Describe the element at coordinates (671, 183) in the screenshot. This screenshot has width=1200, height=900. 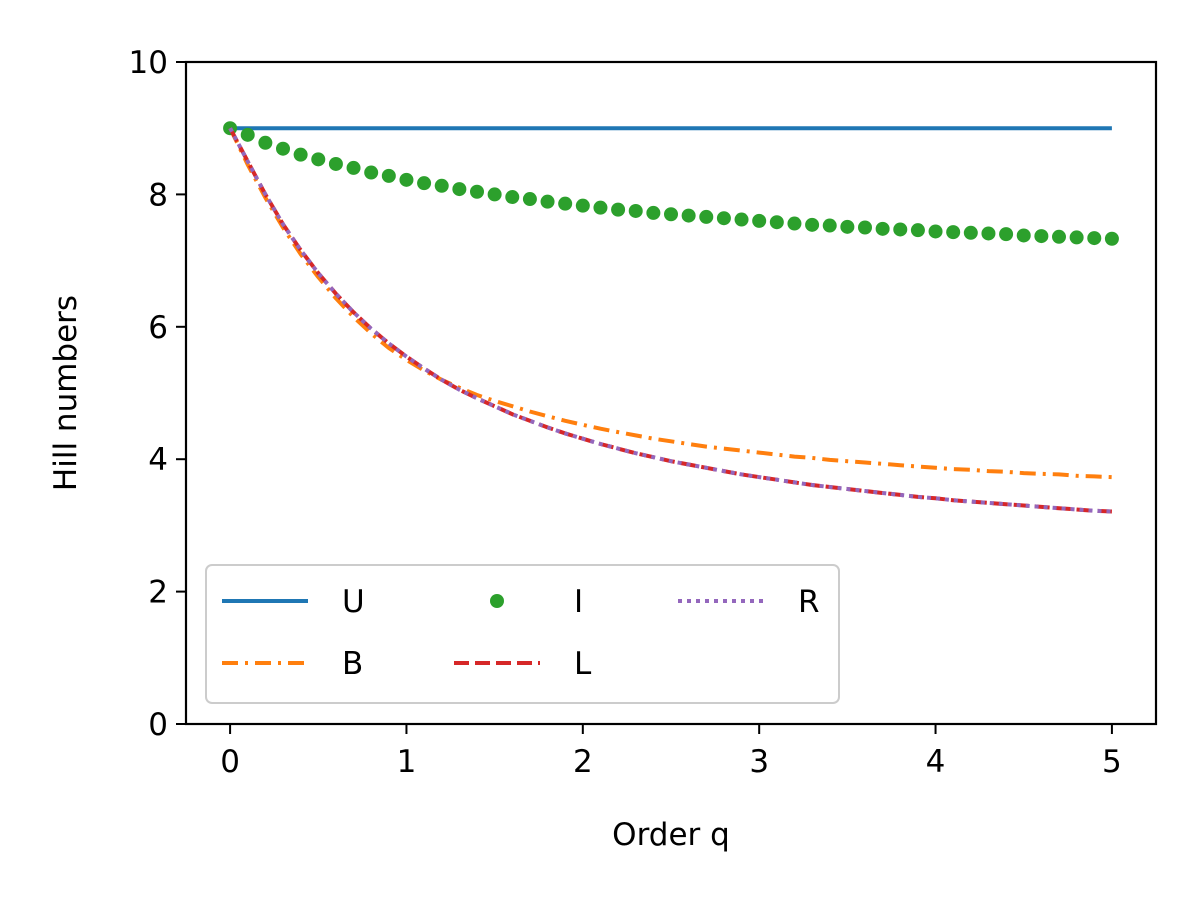
I see `series-I` at that location.